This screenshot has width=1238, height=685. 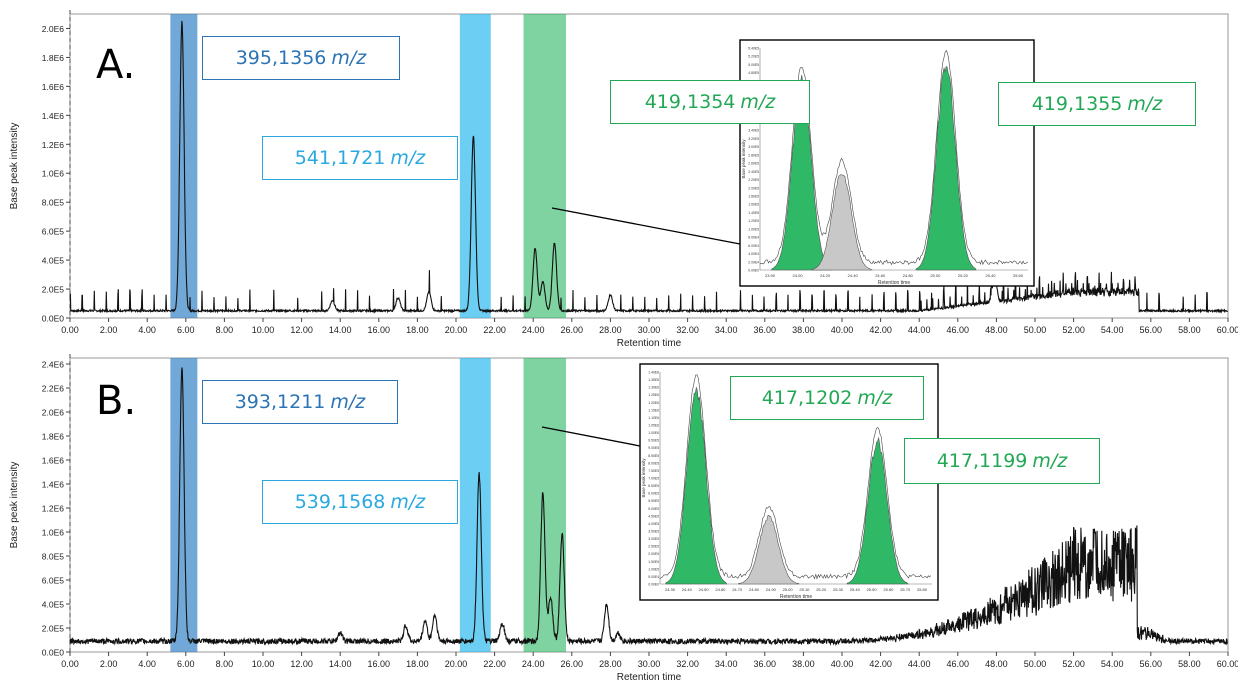 I want to click on inset-y-tick-label: 6.50E5, so click(x=653, y=486).